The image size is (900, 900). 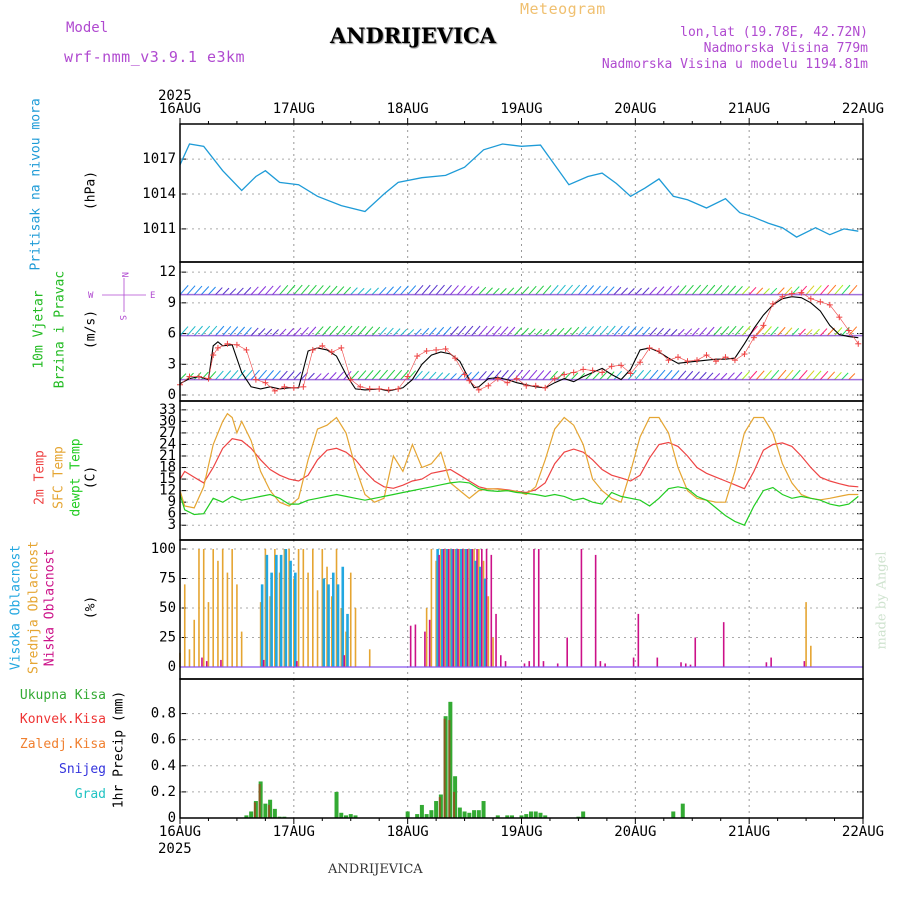 What do you see at coordinates (519, 190) in the screenshot?
I see `pressure-line` at bounding box center [519, 190].